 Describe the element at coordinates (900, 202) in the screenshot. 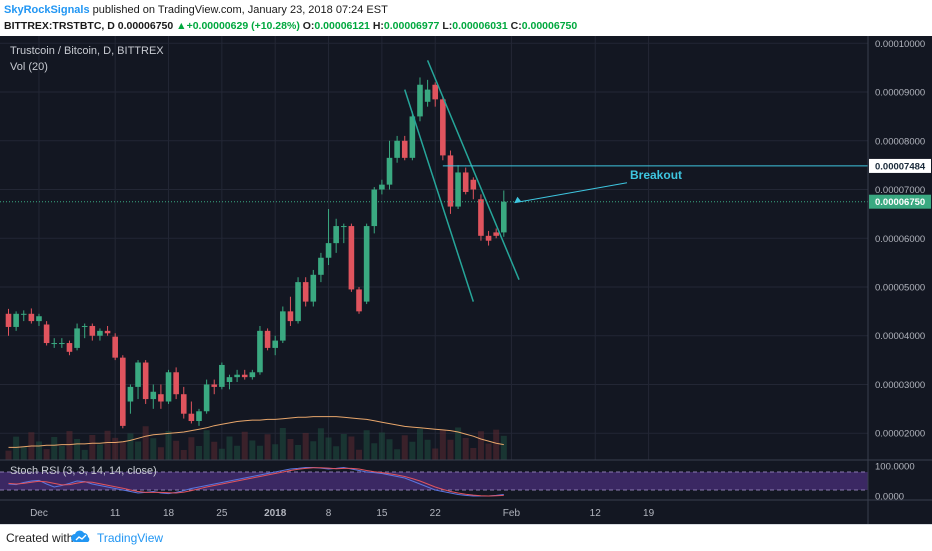

I see `last-price-badge-label: 0.00006750` at that location.